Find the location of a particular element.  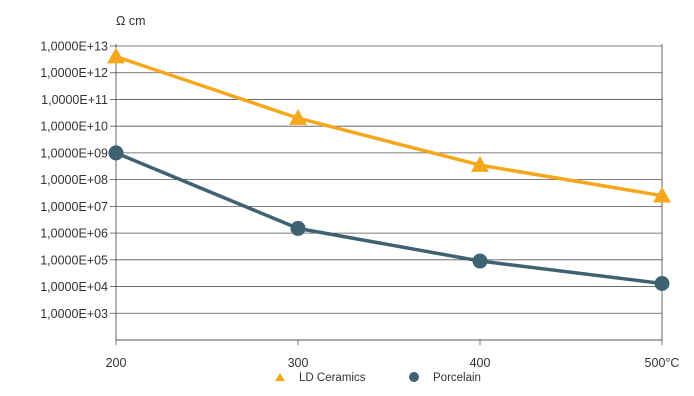

y-tick-label: 1,0000E+09 is located at coordinates (74, 153).